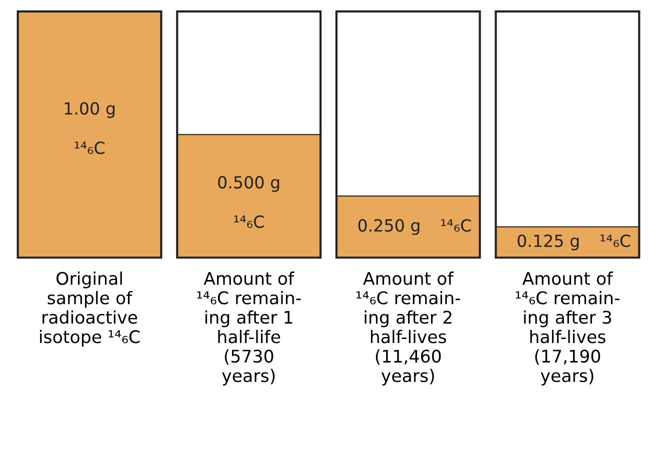 The height and width of the screenshot is (456, 657). Describe the element at coordinates (89, 110) in the screenshot. I see `data-label: 1.00 g` at that location.